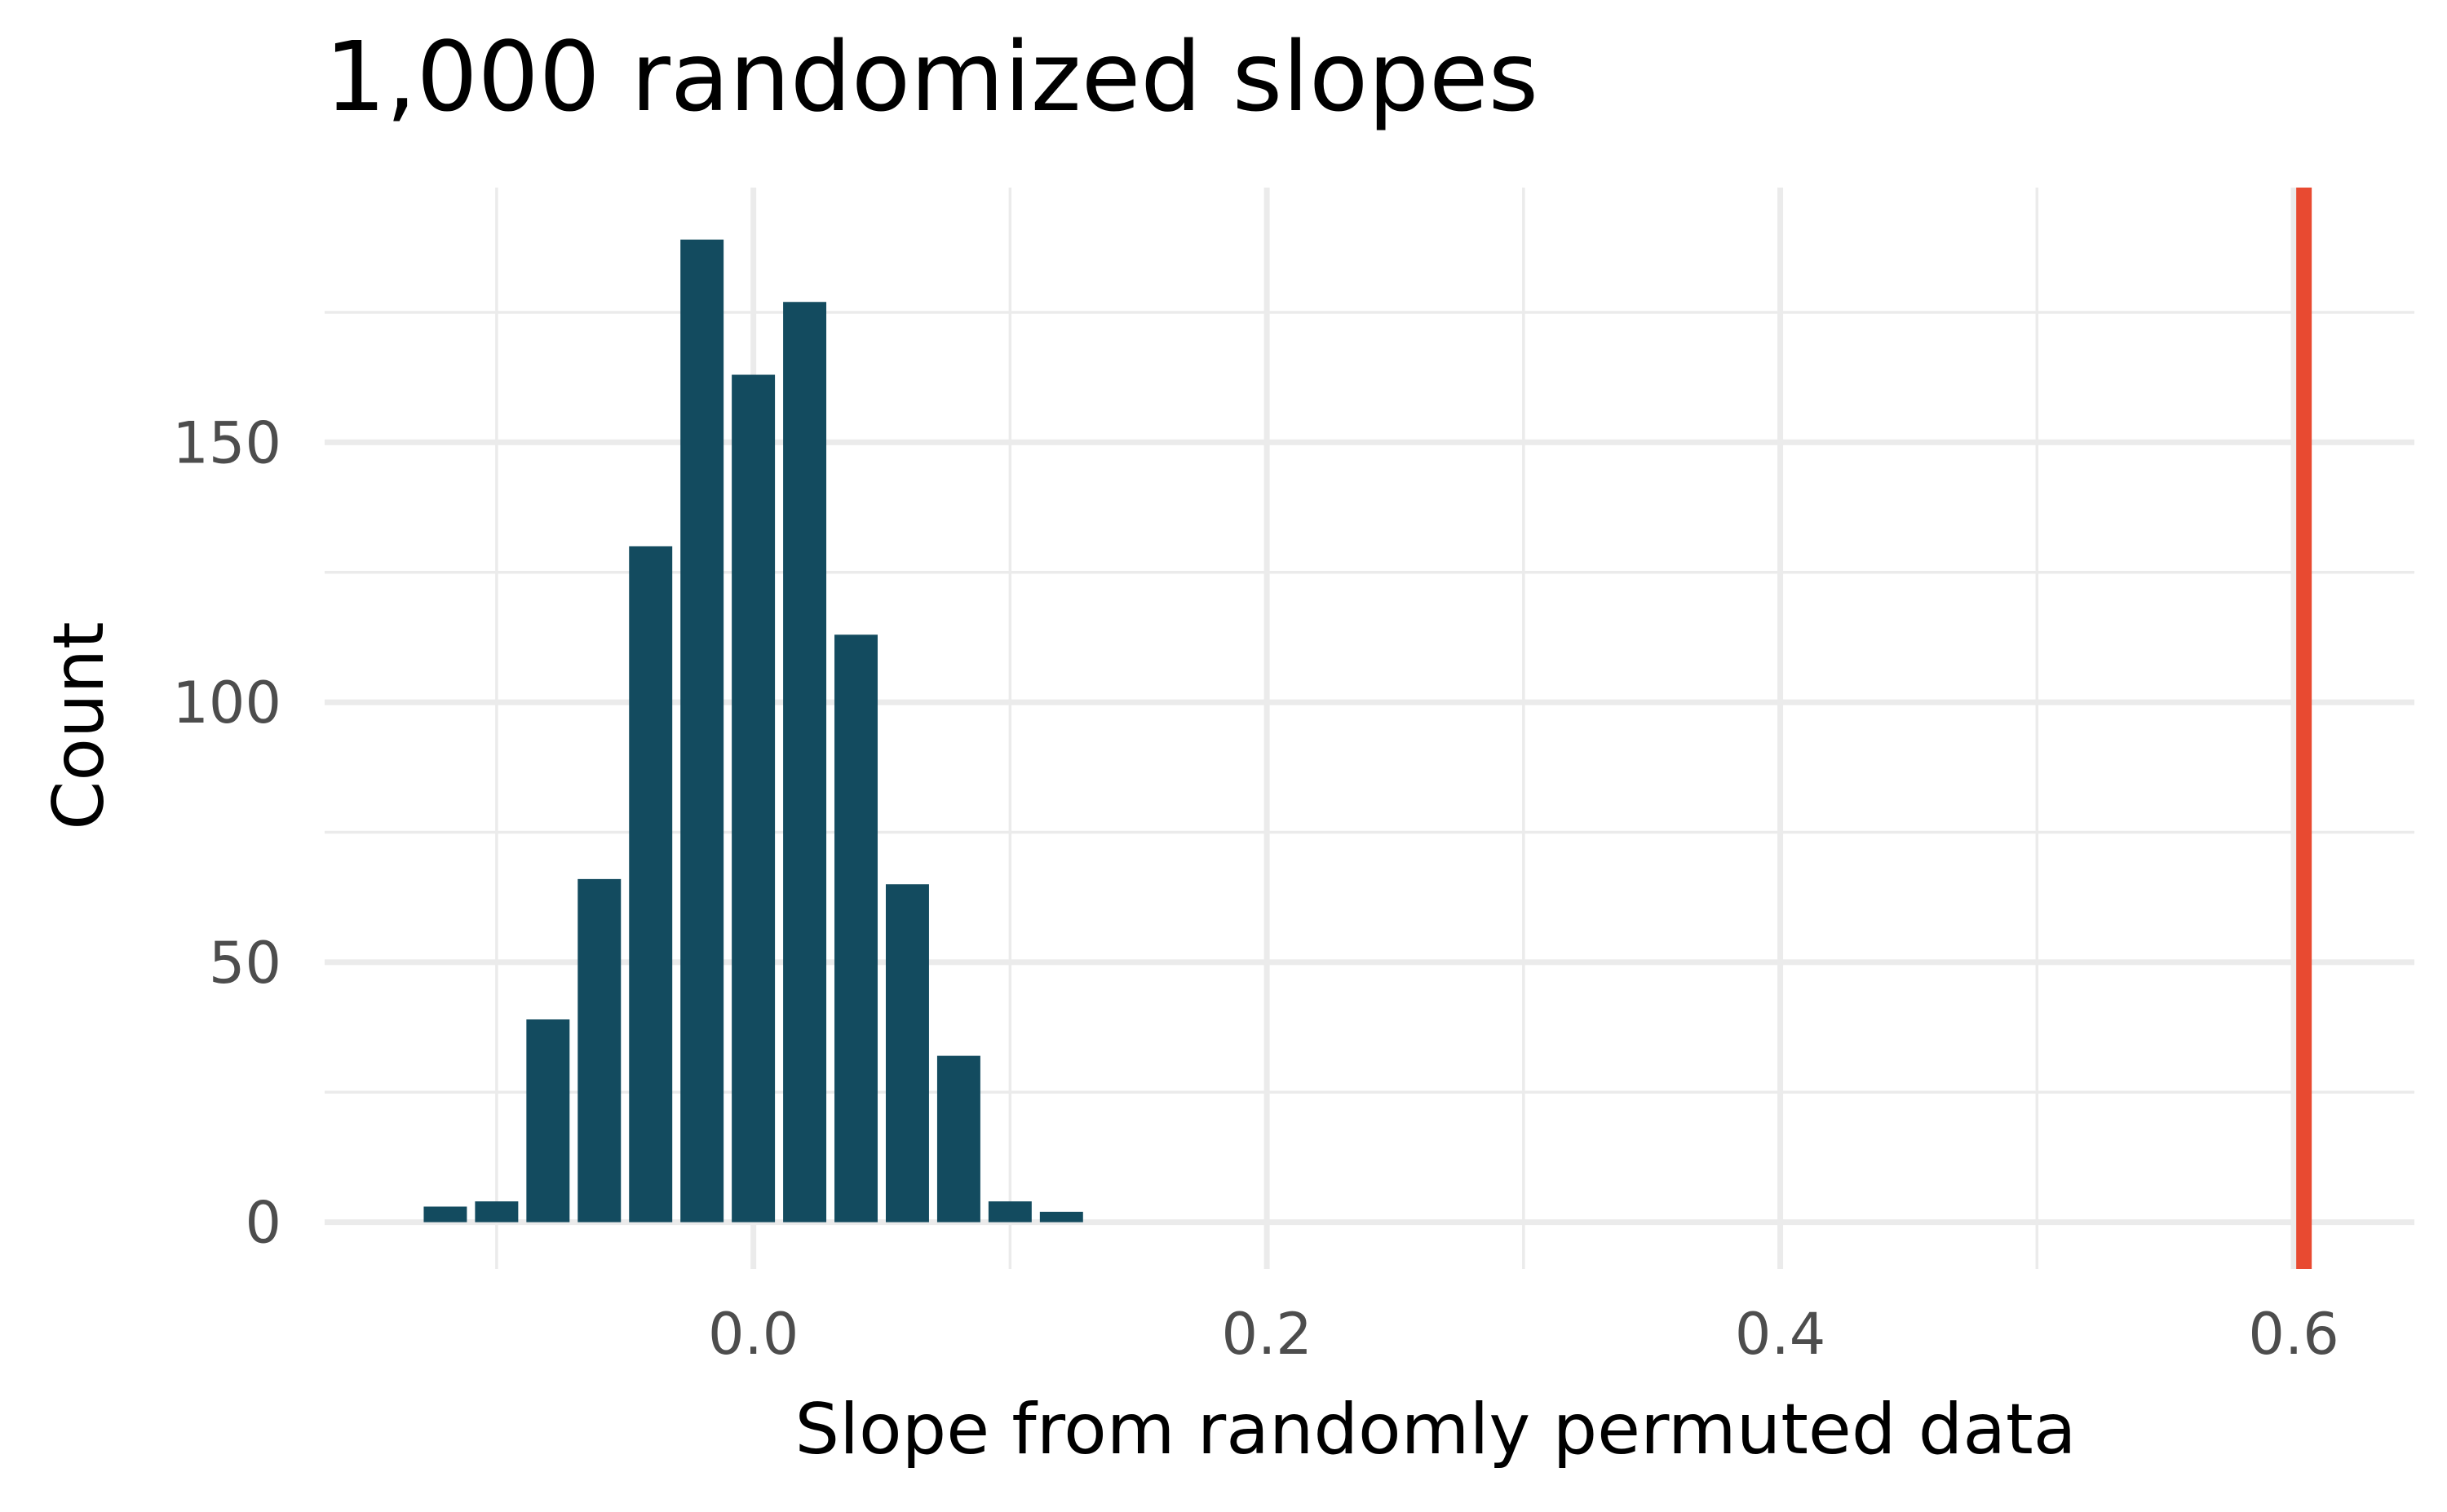 The image size is (2447, 1512). I want to click on x-tick-label: 0.6, so click(2293, 1334).